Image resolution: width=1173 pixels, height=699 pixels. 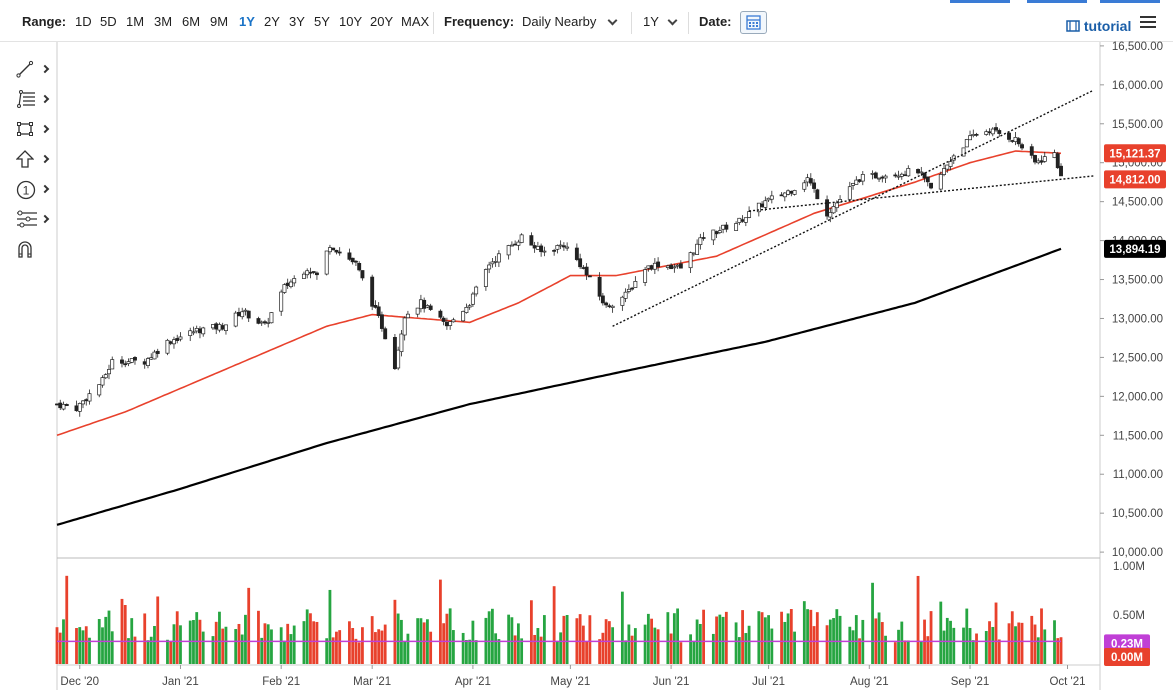 I want to click on range-button-6m: 6M, so click(x=191, y=21).